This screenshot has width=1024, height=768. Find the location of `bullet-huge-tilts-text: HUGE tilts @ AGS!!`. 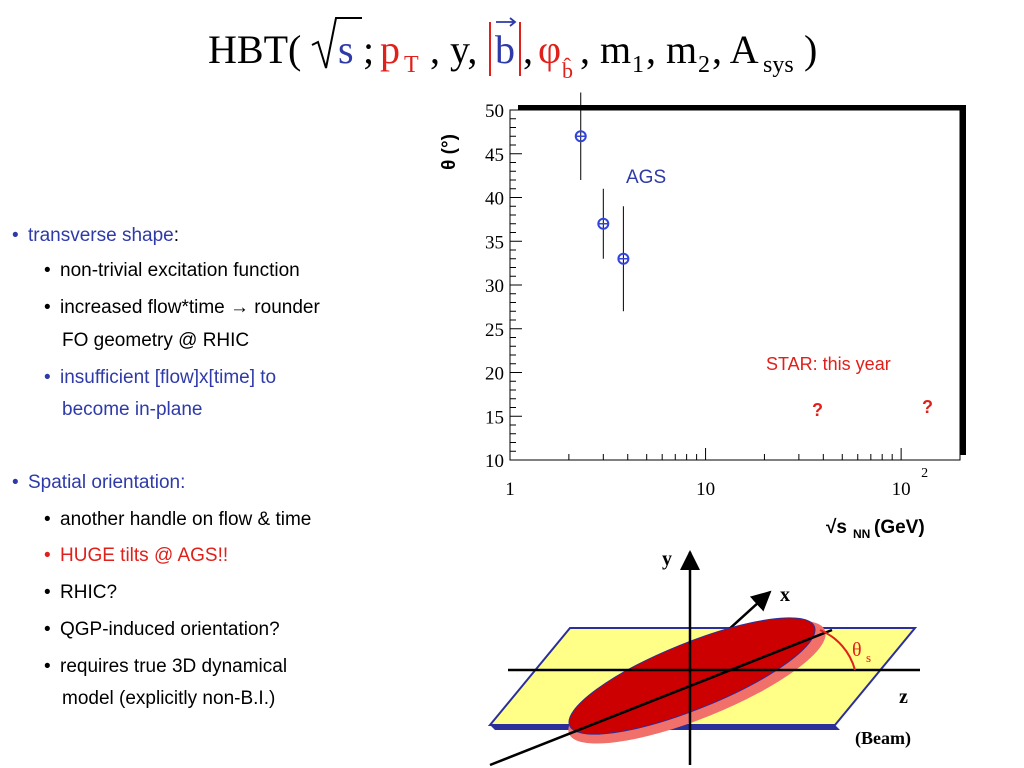

bullet-huge-tilts-text: HUGE tilts @ AGS!! is located at coordinates (144, 555).